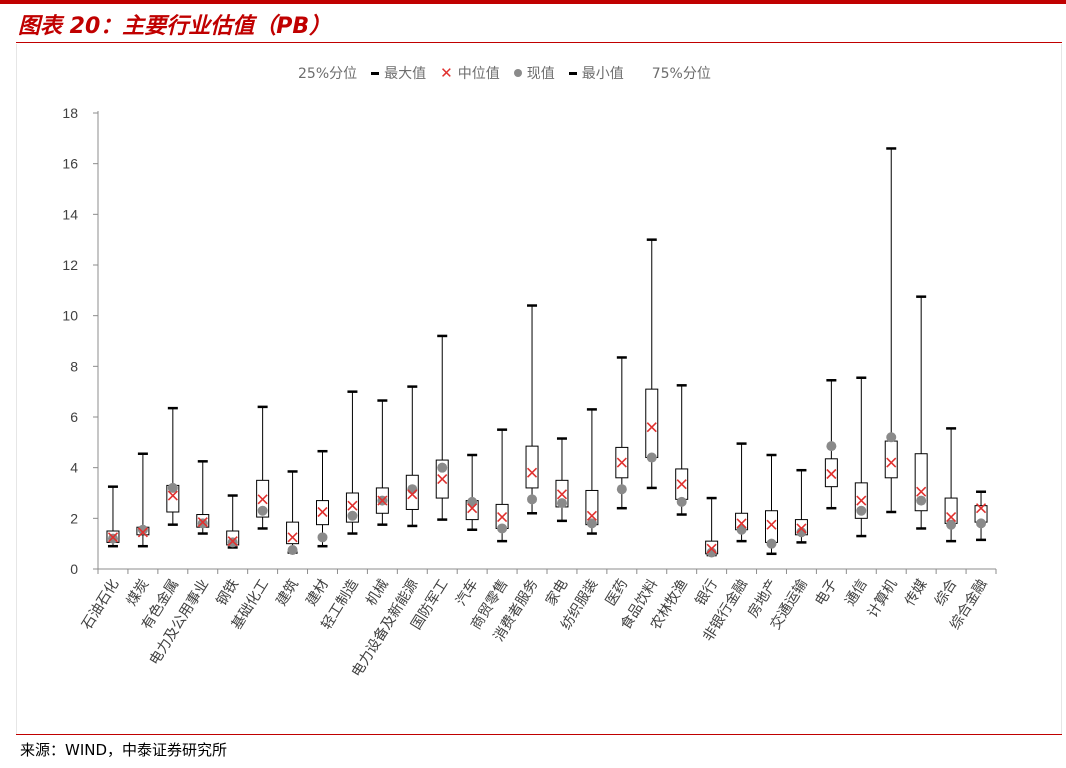 The image size is (1066, 768). What do you see at coordinates (534, 73) in the screenshot?
I see `legend-item-current: 现值` at bounding box center [534, 73].